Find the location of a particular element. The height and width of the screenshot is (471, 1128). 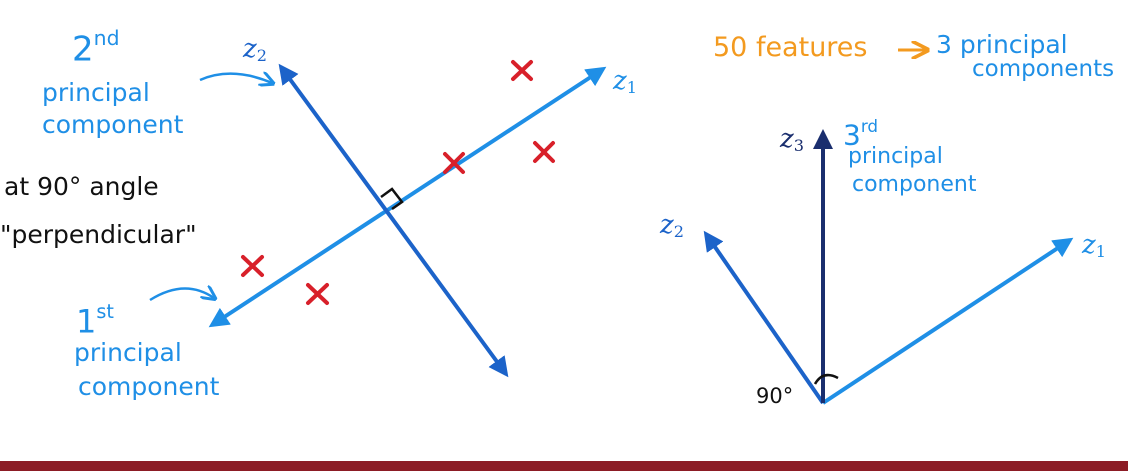

left-z1-label: z1 is located at coordinates (625, 82).